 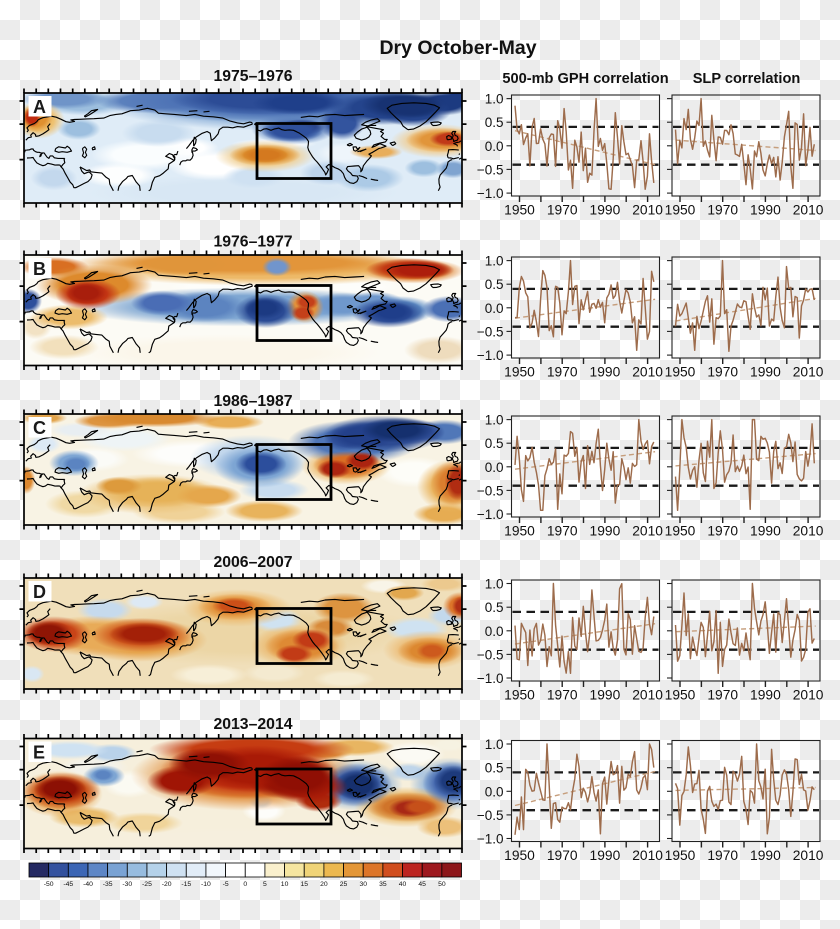 What do you see at coordinates (457, 48) in the screenshot?
I see `svg-text: Dry October-May` at bounding box center [457, 48].